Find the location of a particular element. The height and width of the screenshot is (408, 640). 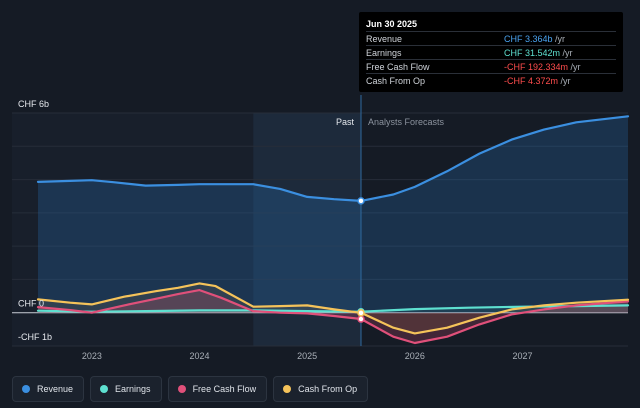

tooltip-row-value: CHF 31.542m /yr is located at coordinates (538, 53).